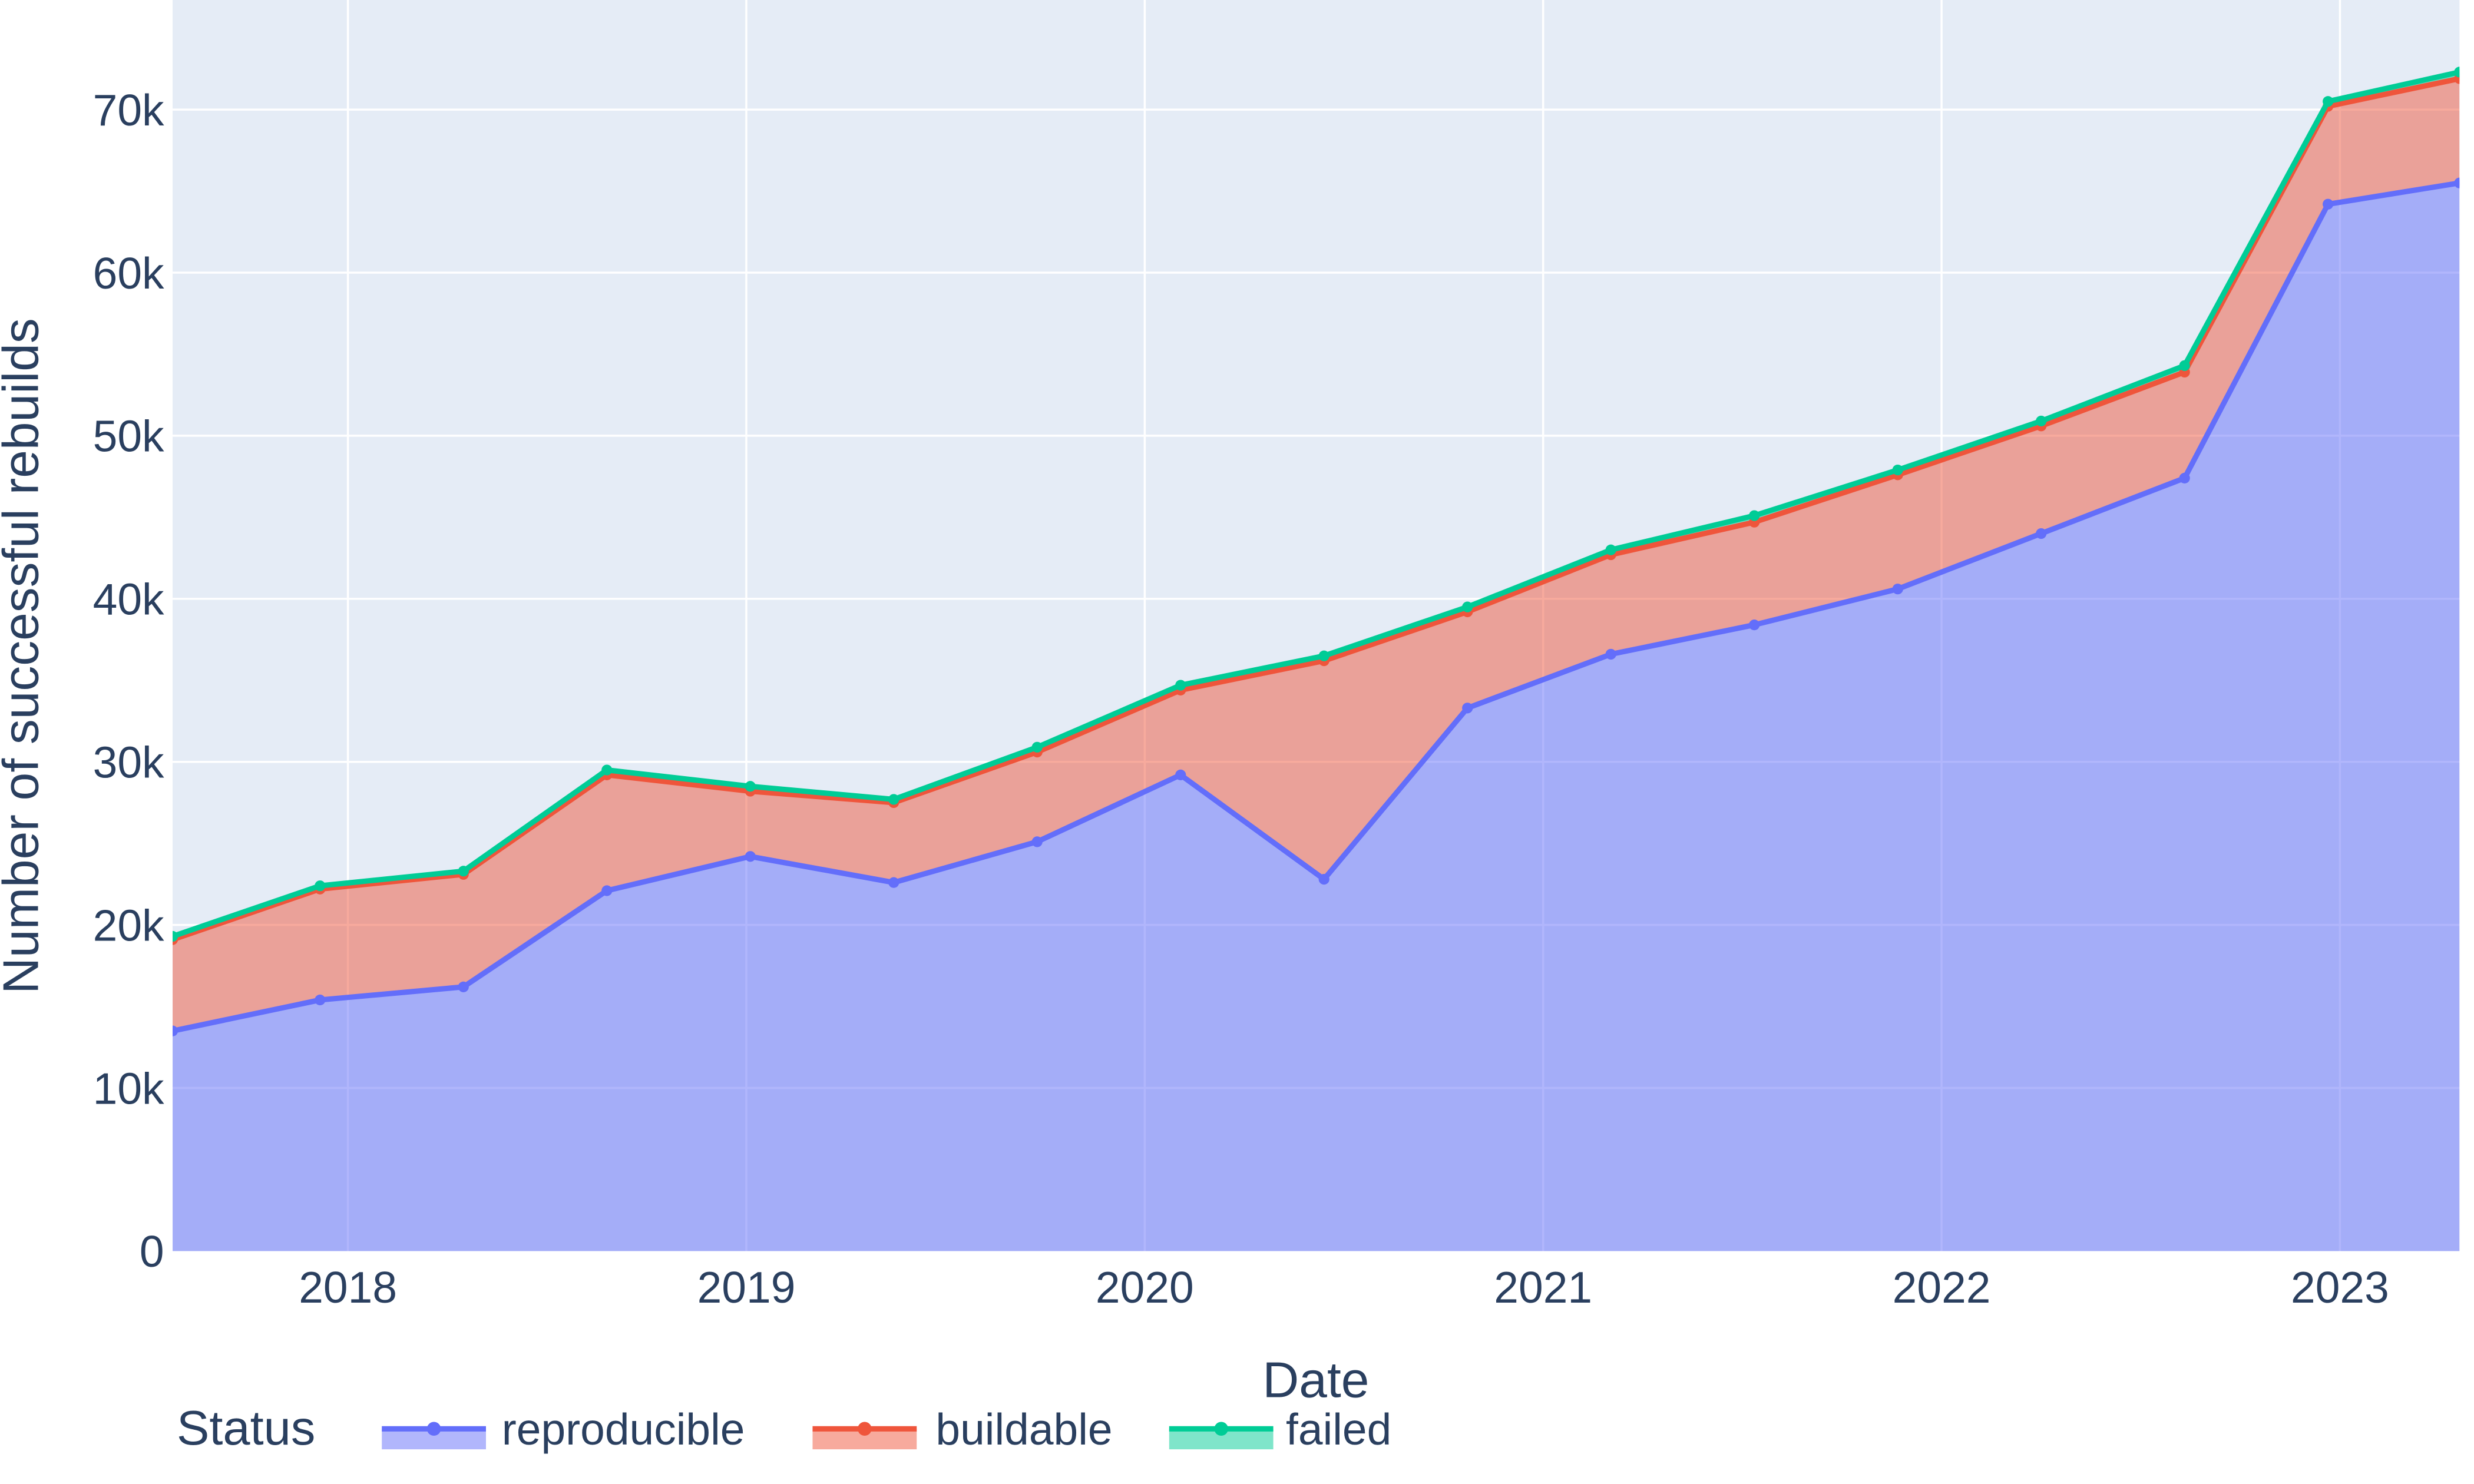 The image size is (2474, 1484). What do you see at coordinates (348, 1288) in the screenshot?
I see `x-tick-label: 2018` at bounding box center [348, 1288].